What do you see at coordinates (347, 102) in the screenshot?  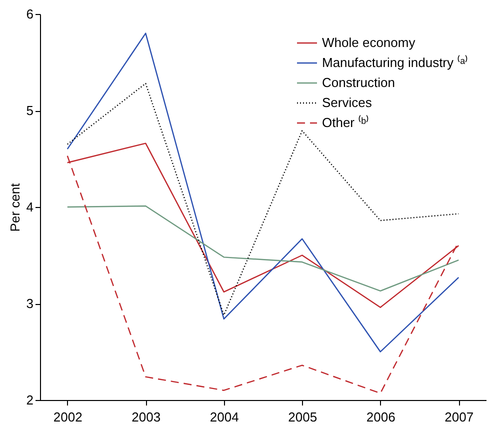 I see `legend-label: Services` at bounding box center [347, 102].